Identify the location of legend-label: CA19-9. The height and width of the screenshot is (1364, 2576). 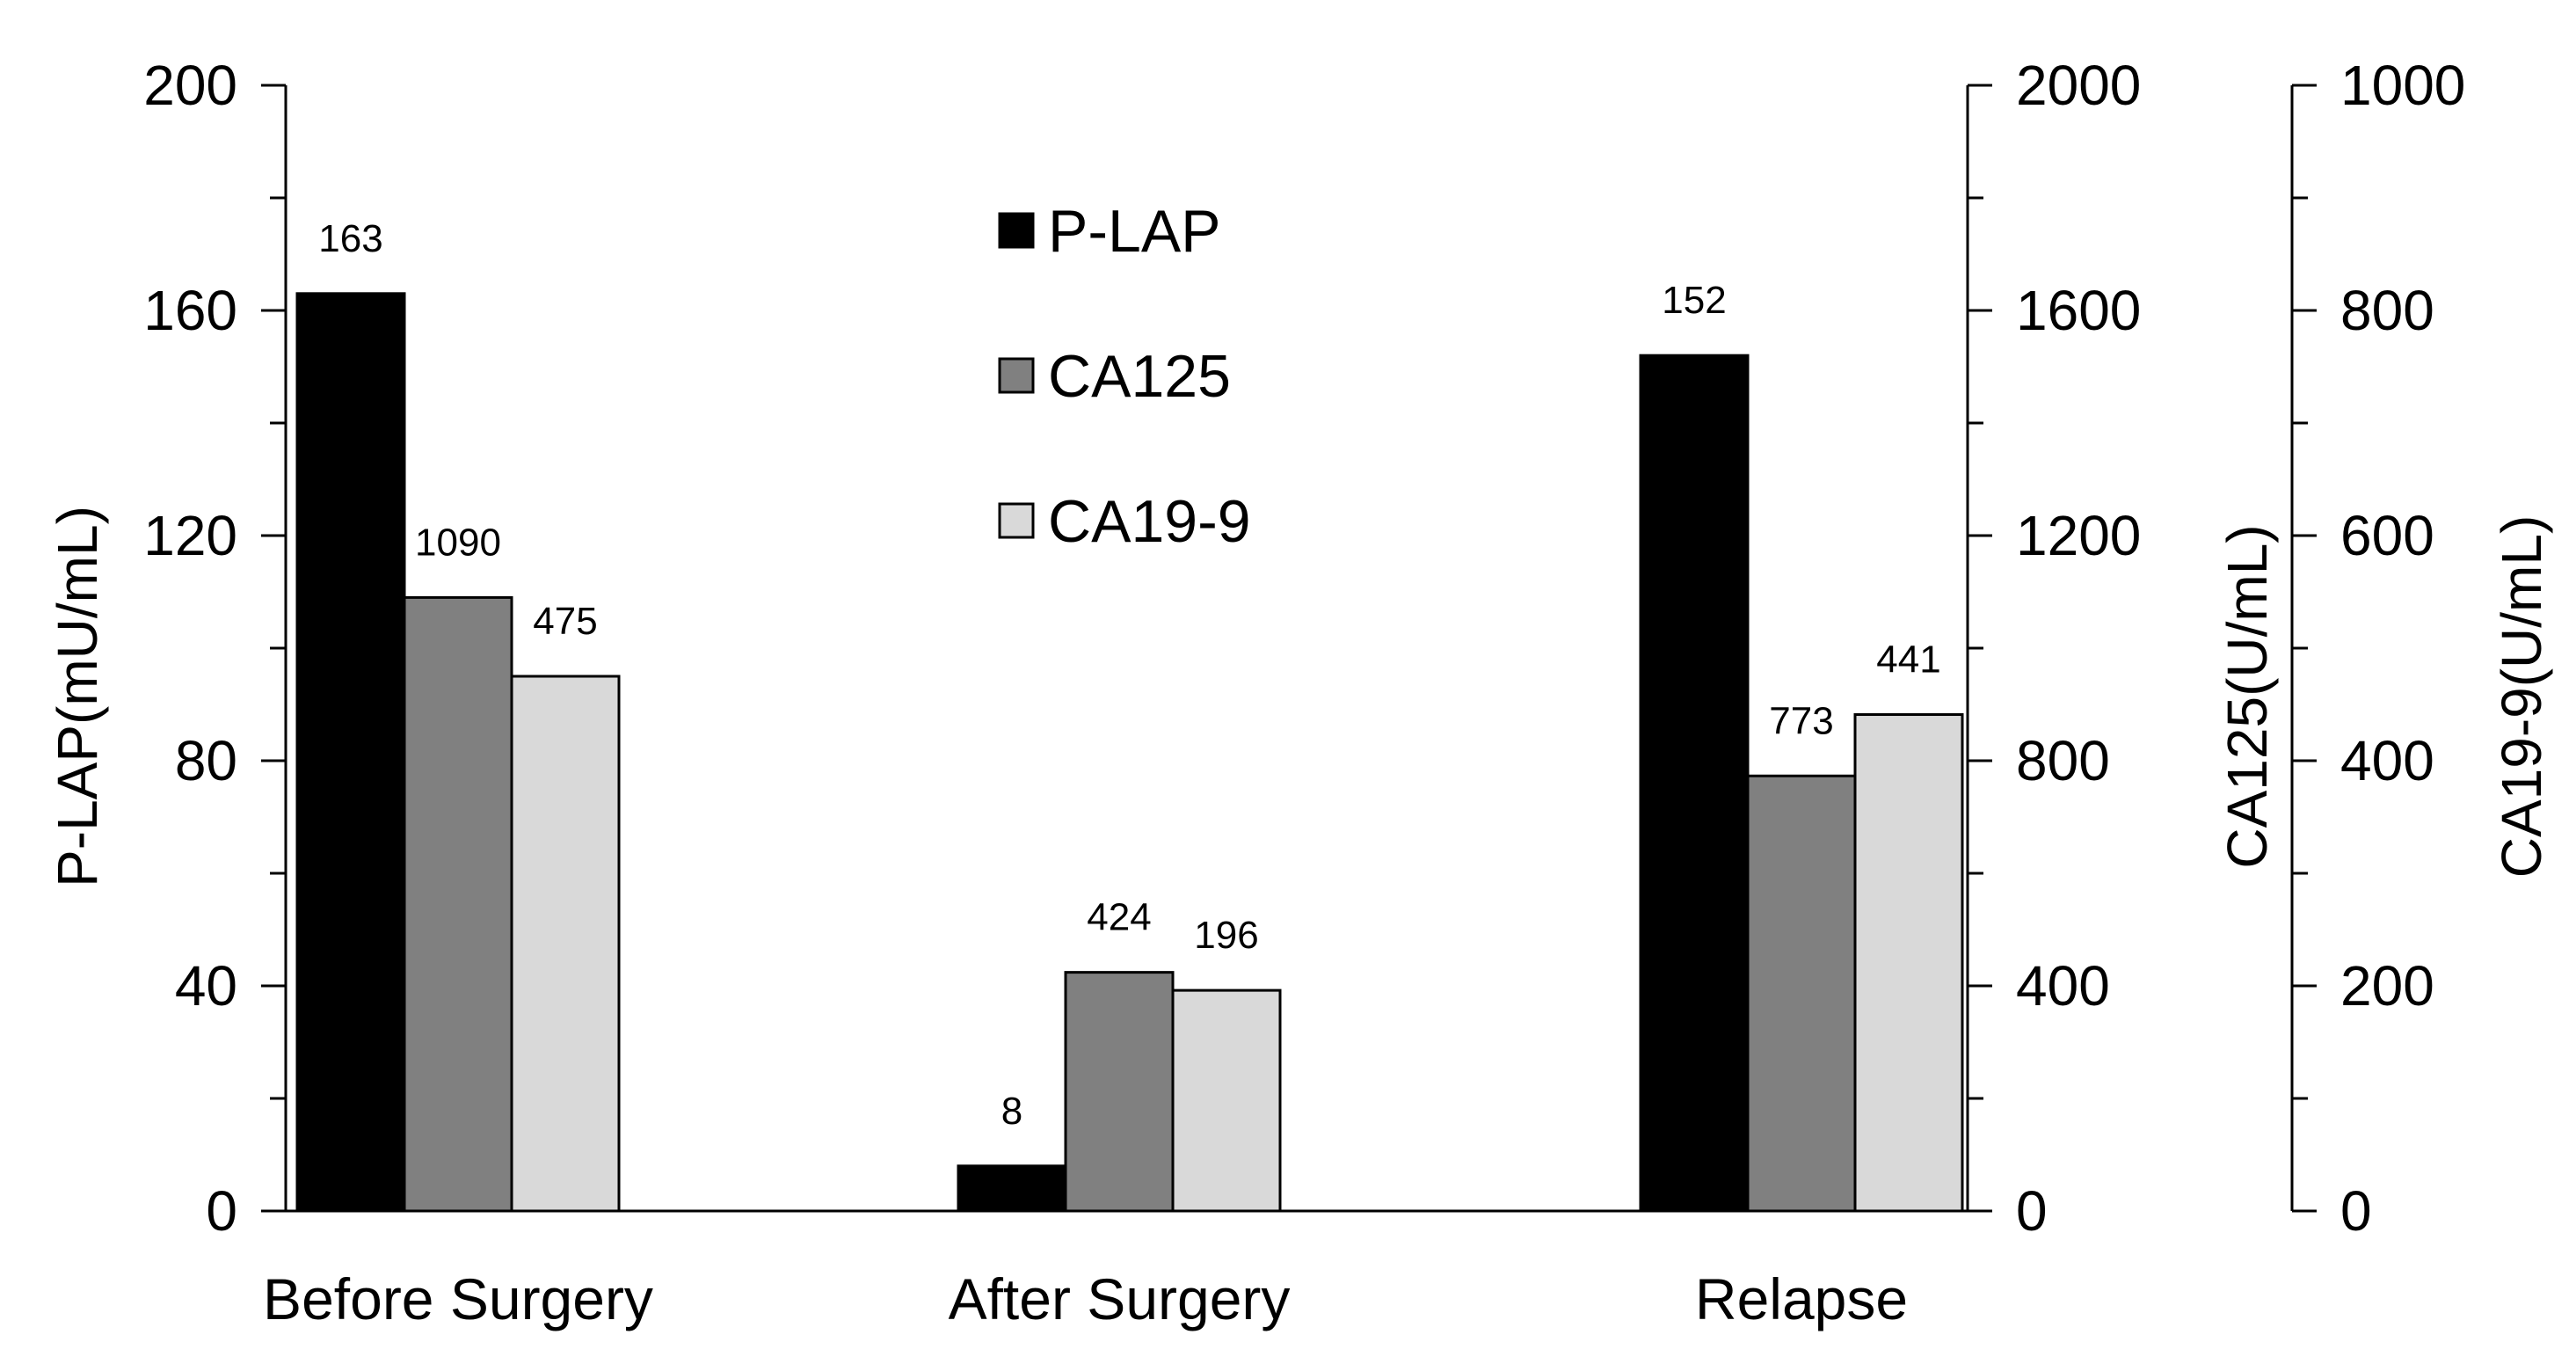
(1149, 521).